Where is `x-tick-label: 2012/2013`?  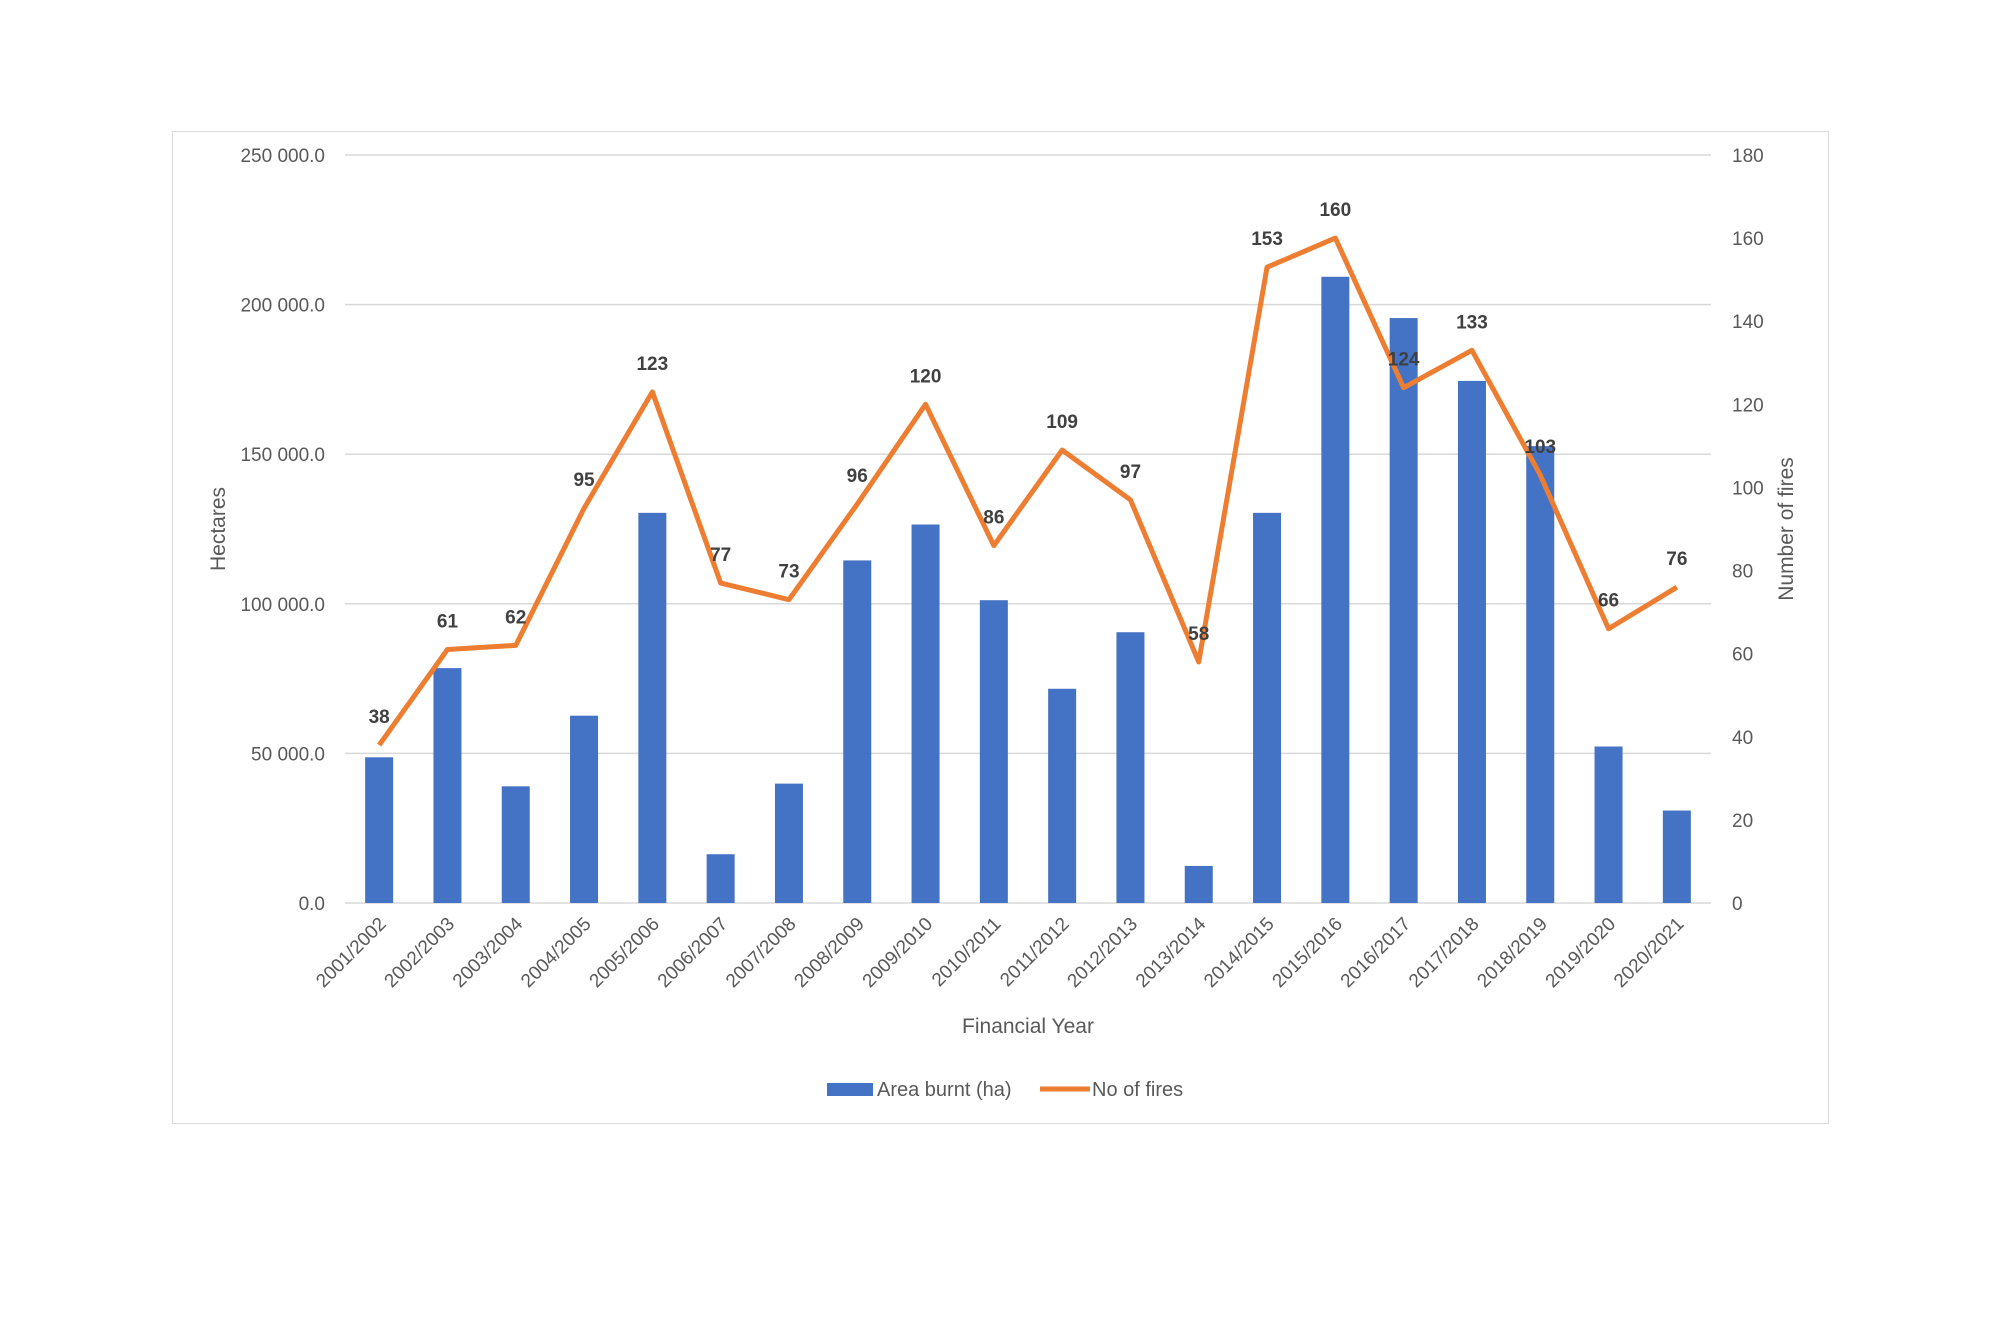 x-tick-label: 2012/2013 is located at coordinates (1103, 953).